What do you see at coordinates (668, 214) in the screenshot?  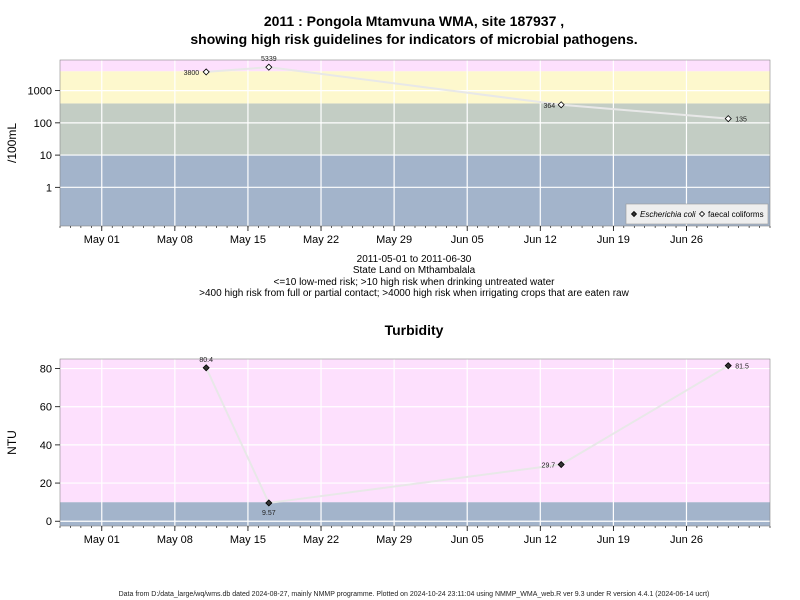 I see `legend-label: Escherichia coli` at bounding box center [668, 214].